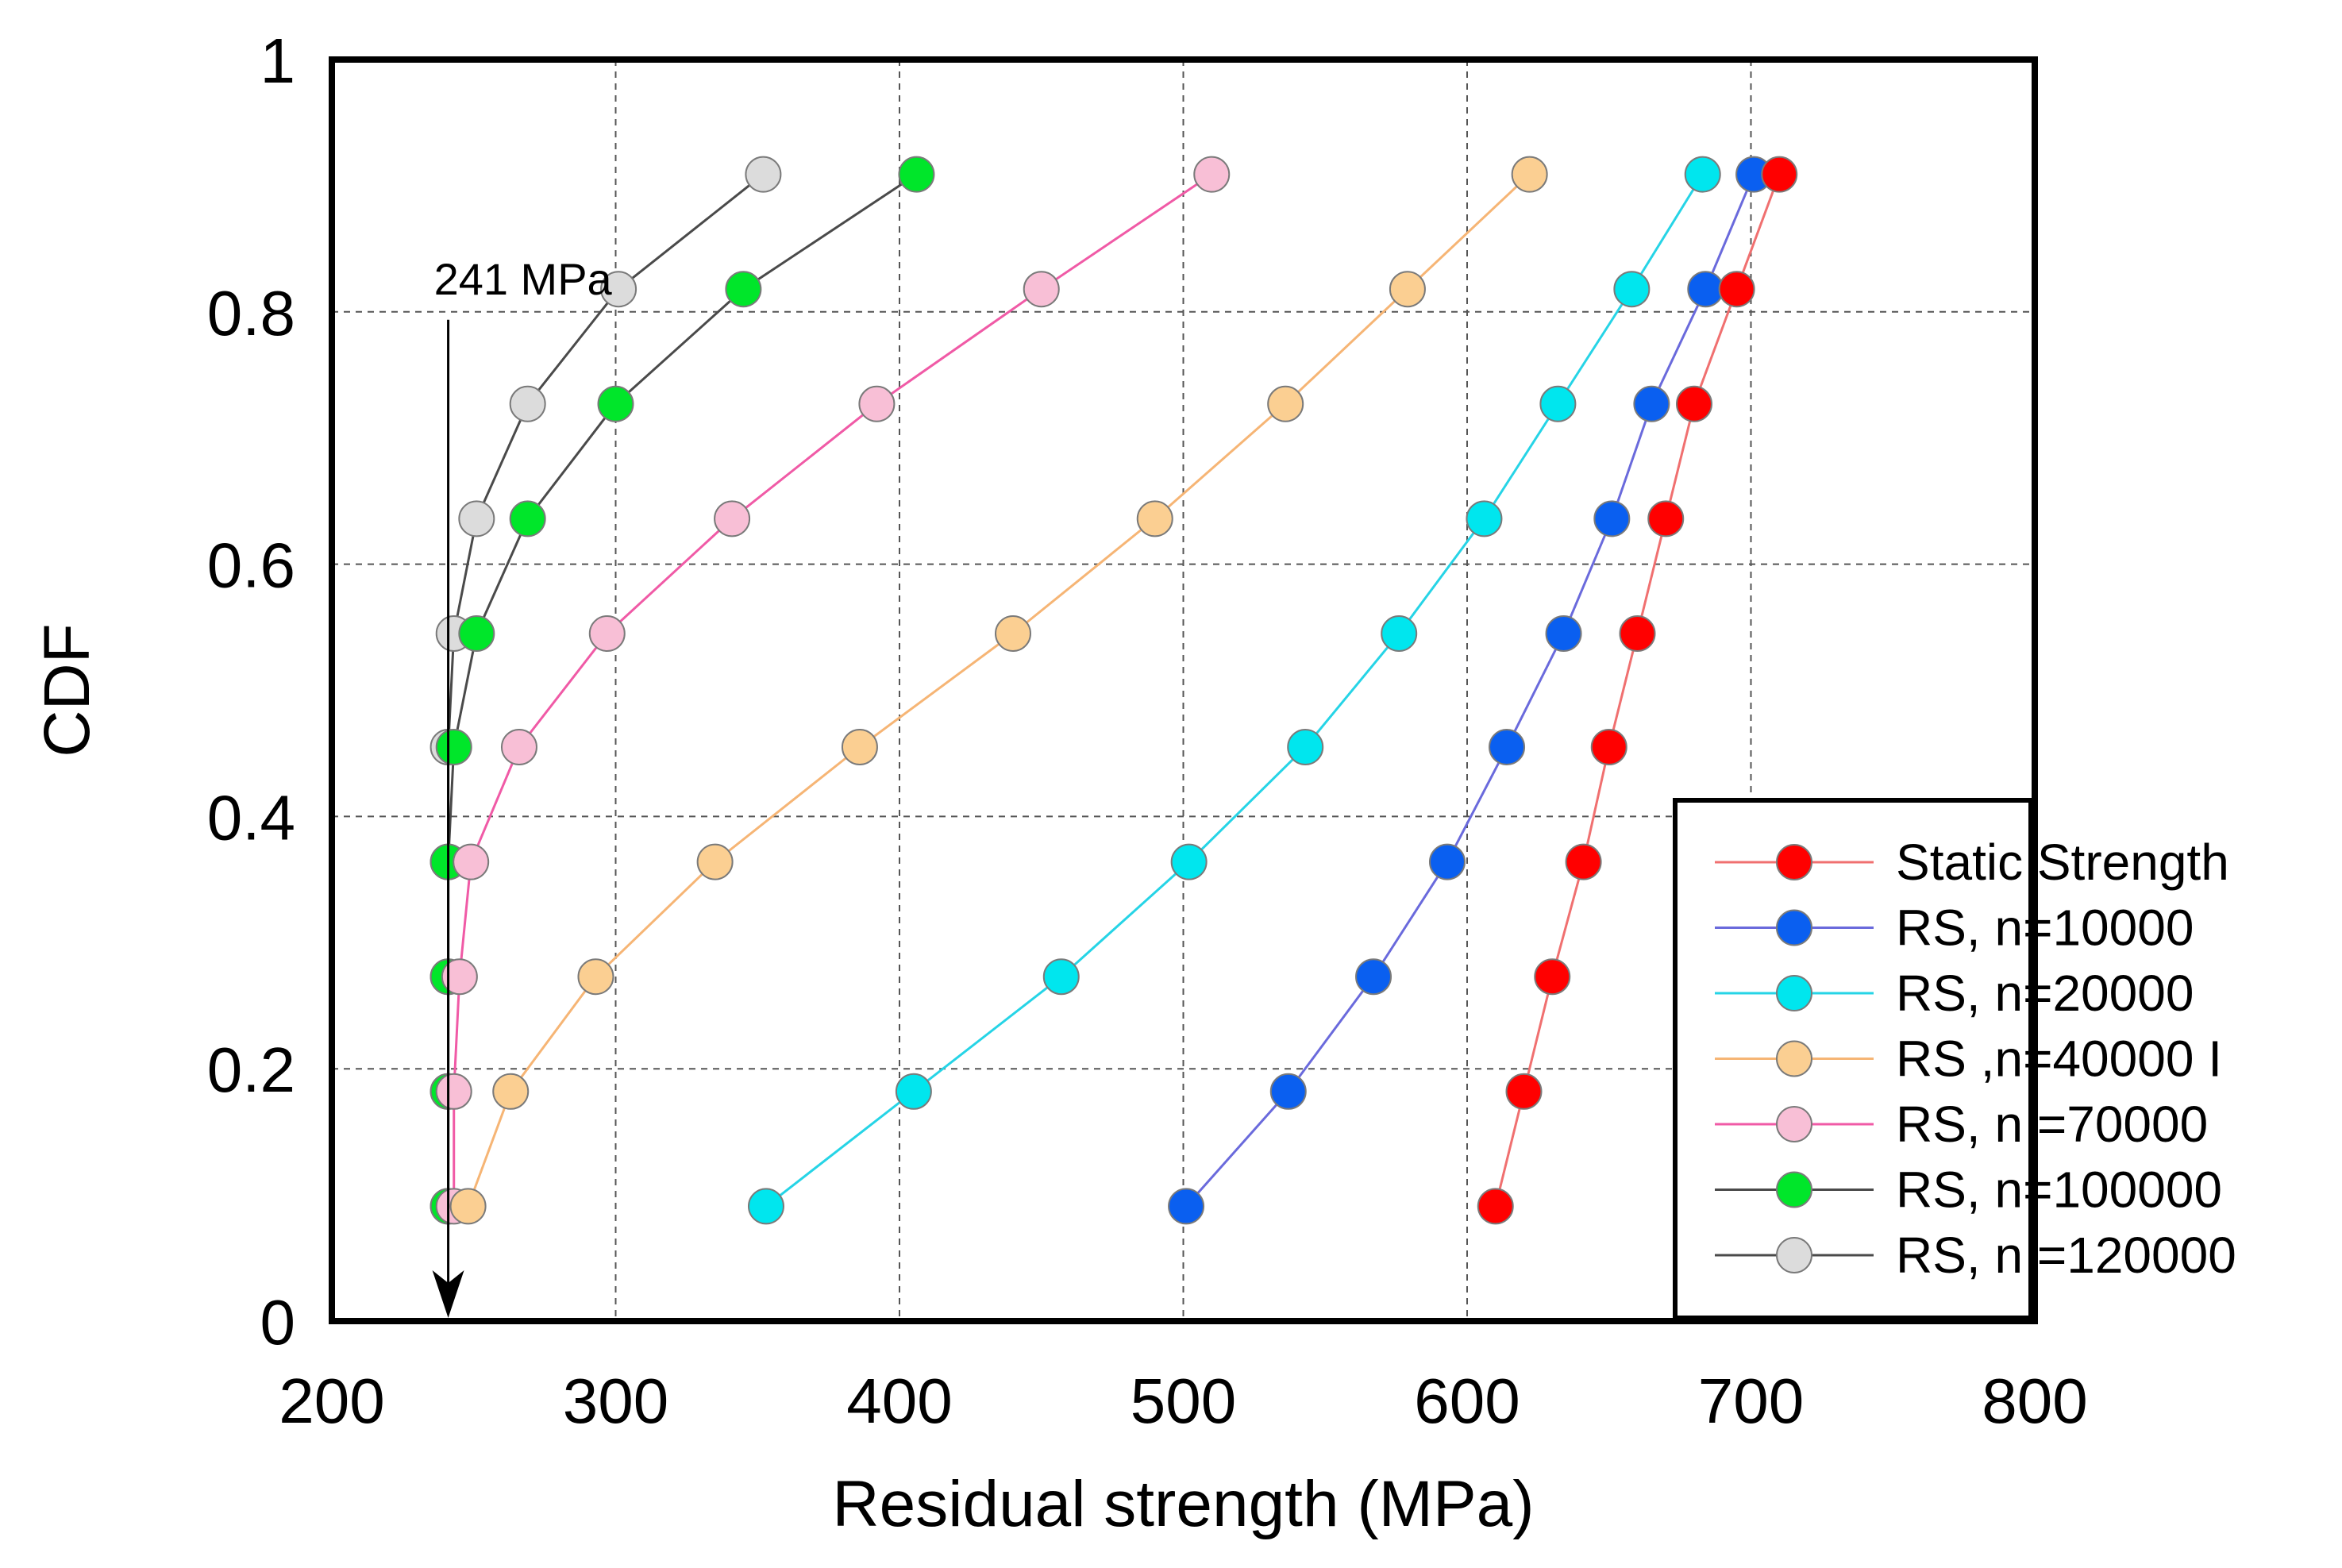 The width and height of the screenshot is (2342, 1568). I want to click on annotation-arrow-head, so click(448, 1294).